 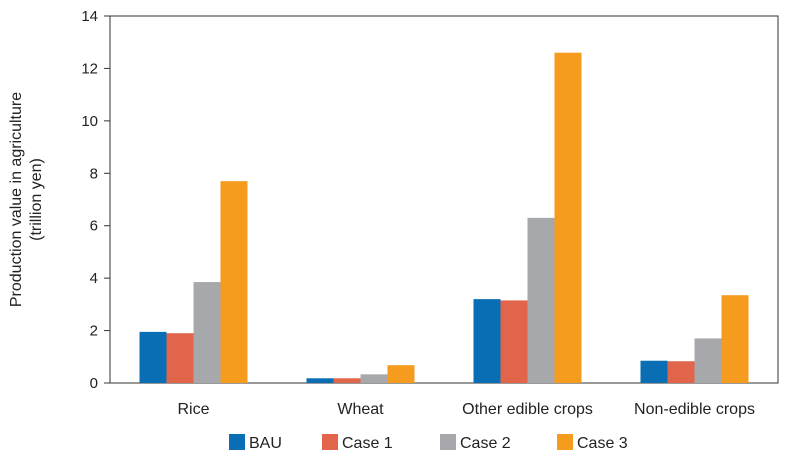 I want to click on y-tick-label: 4, so click(x=94, y=278).